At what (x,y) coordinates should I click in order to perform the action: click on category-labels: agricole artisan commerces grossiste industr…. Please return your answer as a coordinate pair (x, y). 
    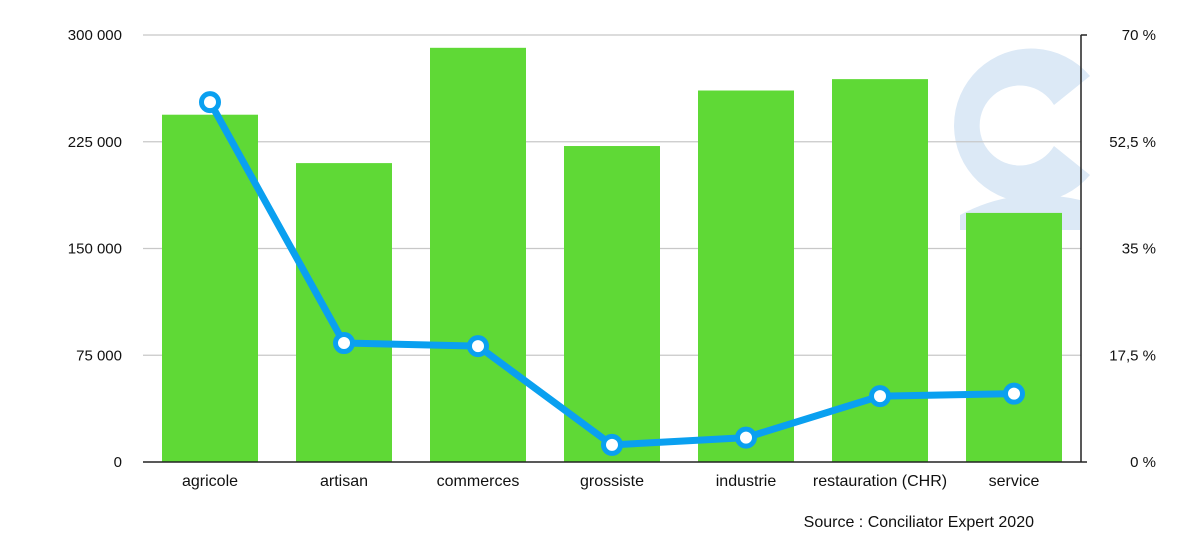
    Looking at the image, I should click on (610, 481).